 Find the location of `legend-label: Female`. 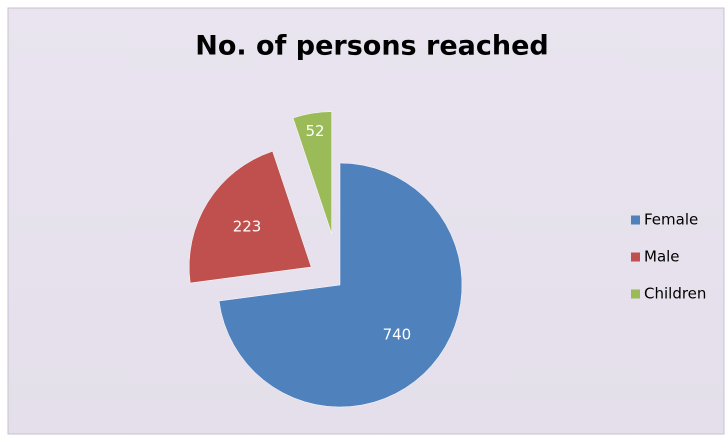

legend-label: Female is located at coordinates (671, 220).